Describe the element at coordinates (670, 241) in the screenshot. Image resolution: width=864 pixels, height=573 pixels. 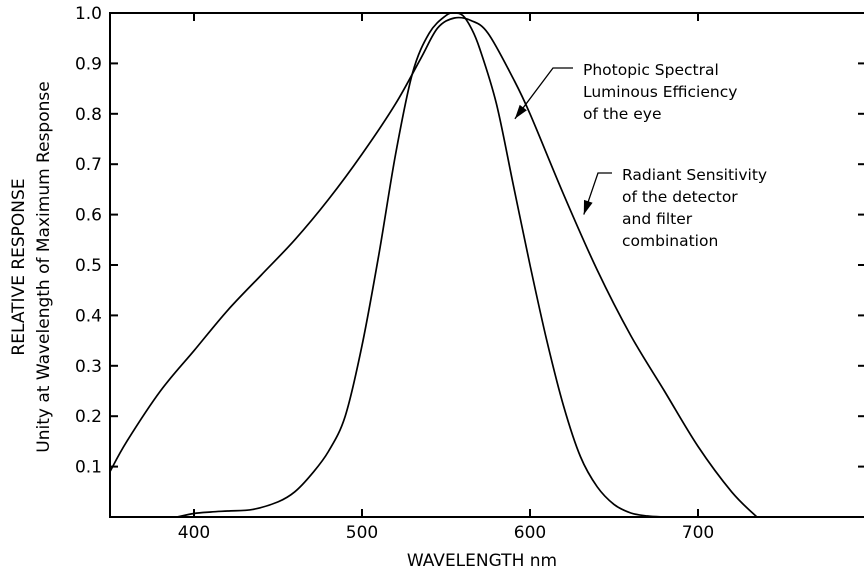
I see `annotation-2-line: combination` at that location.